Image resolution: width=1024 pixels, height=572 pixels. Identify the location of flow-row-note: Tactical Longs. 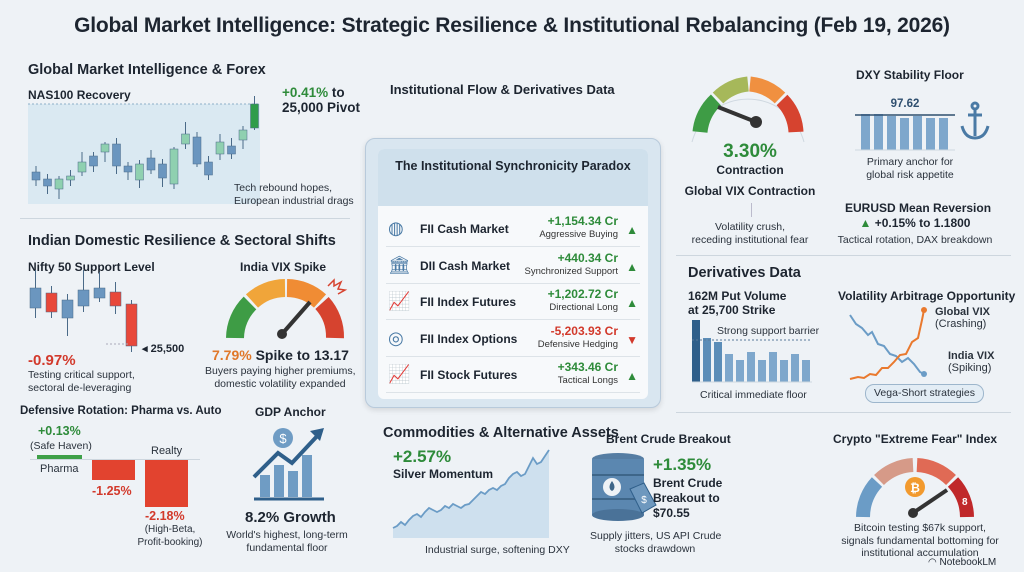
(587, 380).